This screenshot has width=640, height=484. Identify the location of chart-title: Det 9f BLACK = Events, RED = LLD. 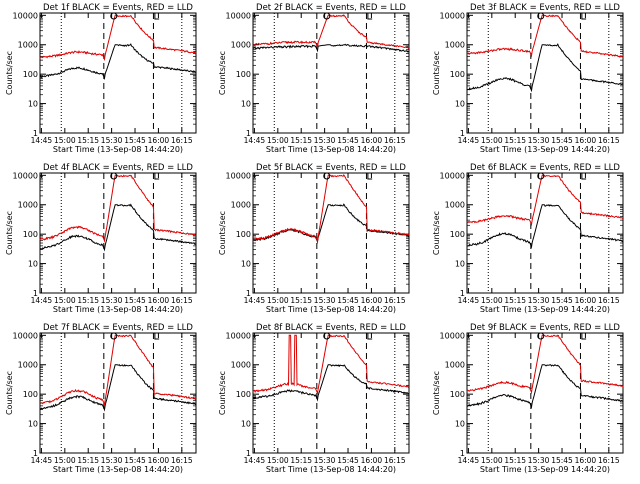
(545, 328).